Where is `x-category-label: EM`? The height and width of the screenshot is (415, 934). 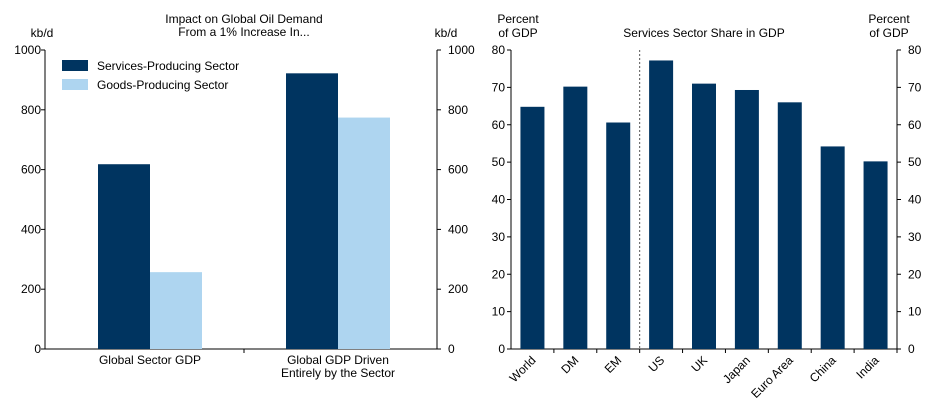
x-category-label: EM is located at coordinates (613, 364).